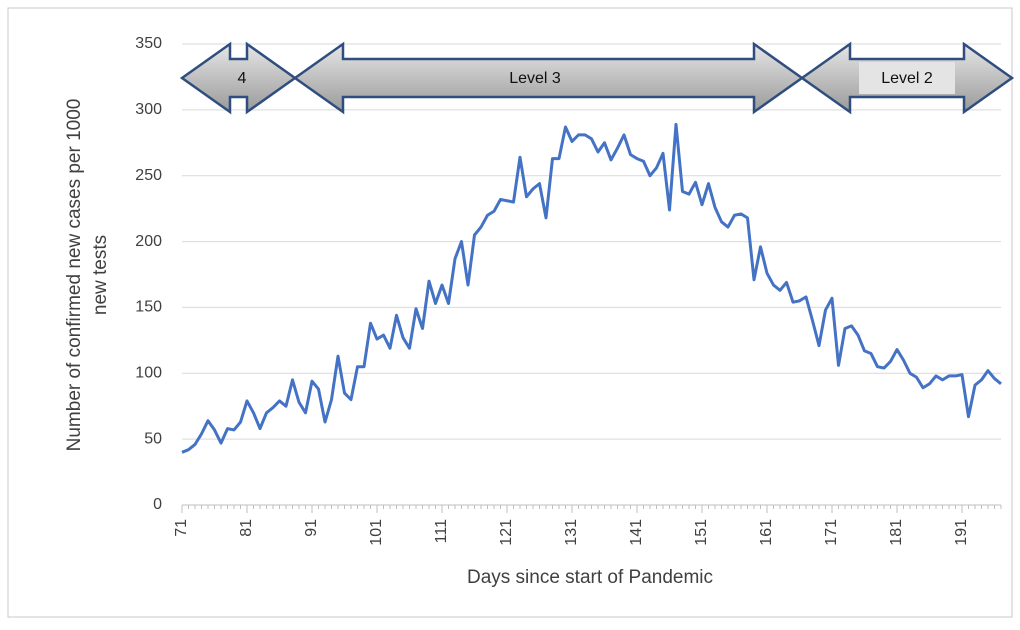  I want to click on x-tick-label: 111, so click(441, 531).